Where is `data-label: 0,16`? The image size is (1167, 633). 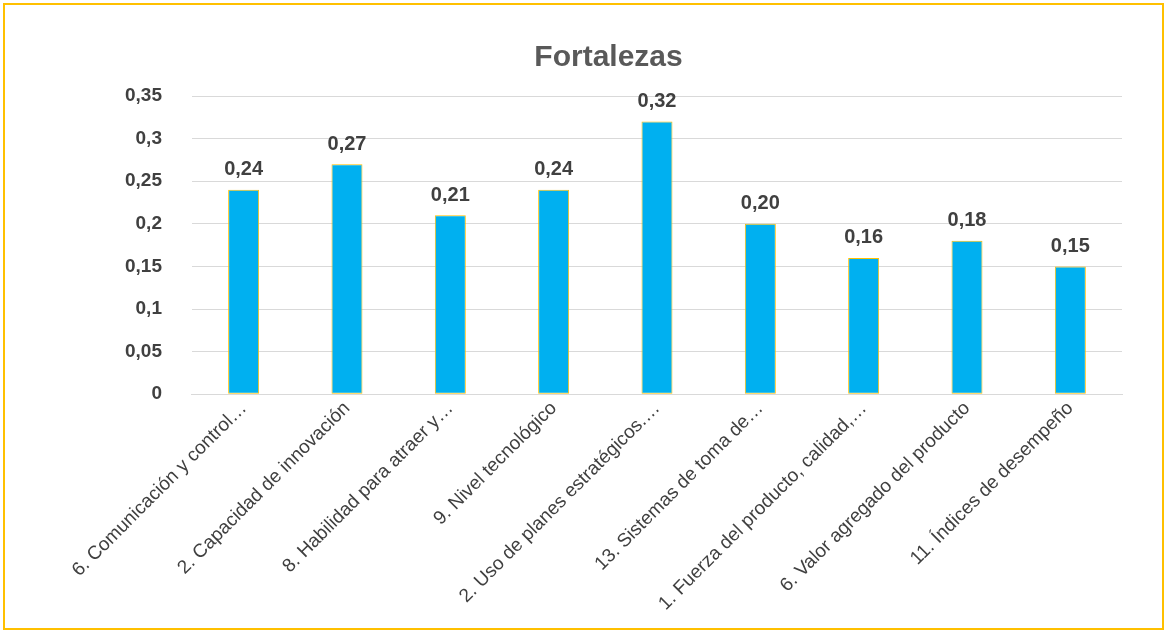 data-label: 0,16 is located at coordinates (864, 236).